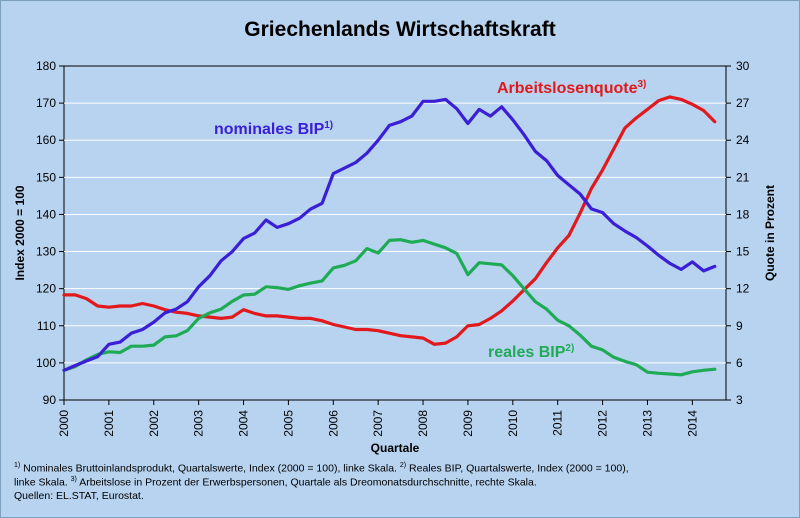 Image resolution: width=800 pixels, height=518 pixels. Describe the element at coordinates (333, 423) in the screenshot. I see `x-tick-label: 2006` at that location.